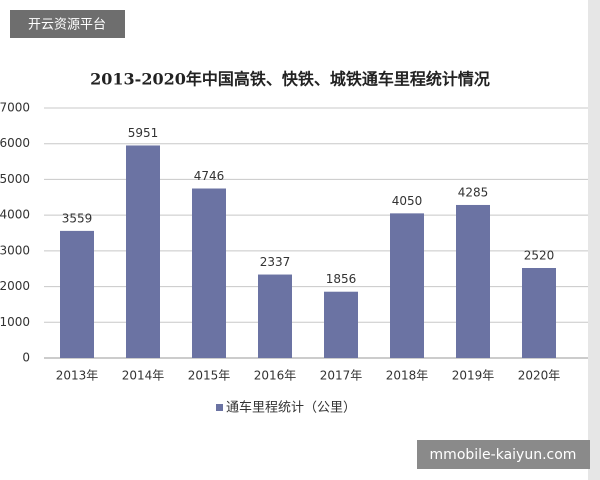 Image resolution: width=600 pixels, height=480 pixels. What do you see at coordinates (291, 408) in the screenshot?
I see `legend-label: 通车里程统计（公里）` at bounding box center [291, 408].